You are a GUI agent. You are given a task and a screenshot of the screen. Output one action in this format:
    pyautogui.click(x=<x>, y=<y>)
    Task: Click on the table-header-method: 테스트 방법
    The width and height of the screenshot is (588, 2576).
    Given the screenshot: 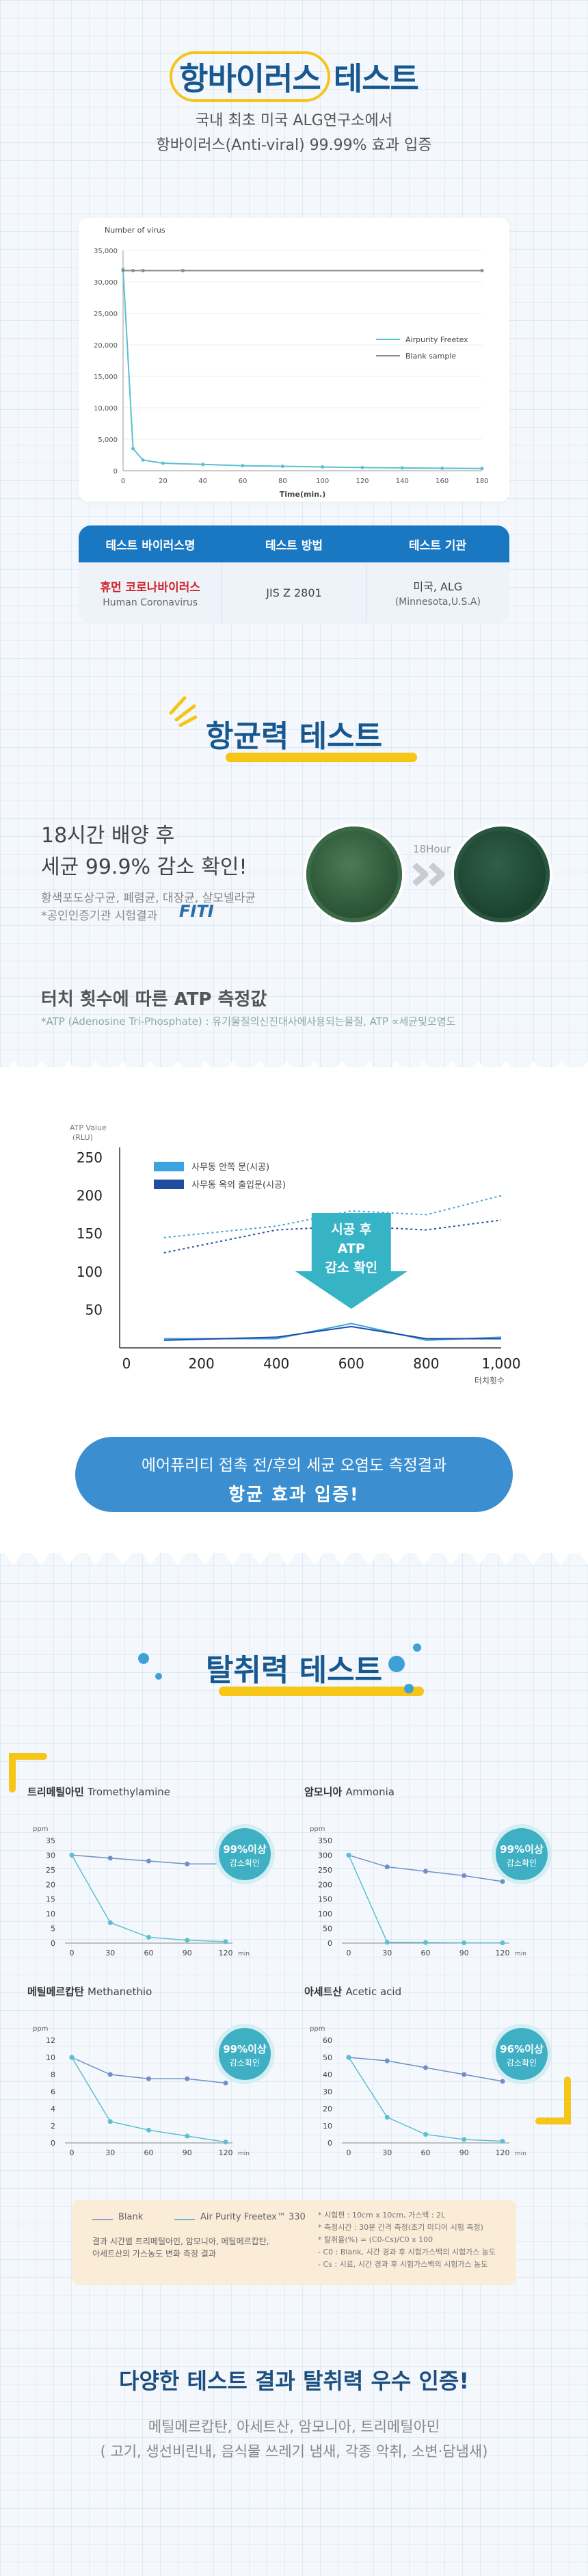 What is the action you would take?
    pyautogui.click(x=294, y=545)
    